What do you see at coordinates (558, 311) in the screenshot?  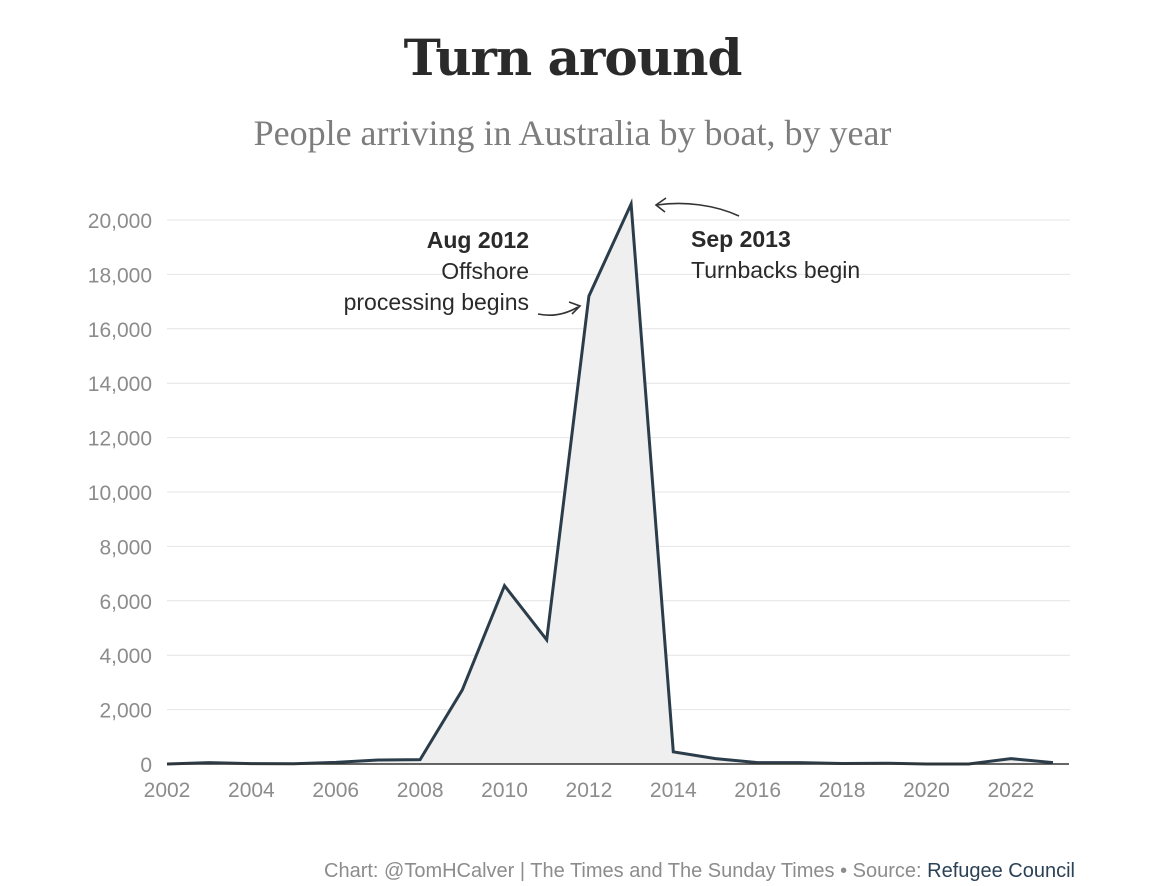 I see `annotation-aug-2012-arrow` at bounding box center [558, 311].